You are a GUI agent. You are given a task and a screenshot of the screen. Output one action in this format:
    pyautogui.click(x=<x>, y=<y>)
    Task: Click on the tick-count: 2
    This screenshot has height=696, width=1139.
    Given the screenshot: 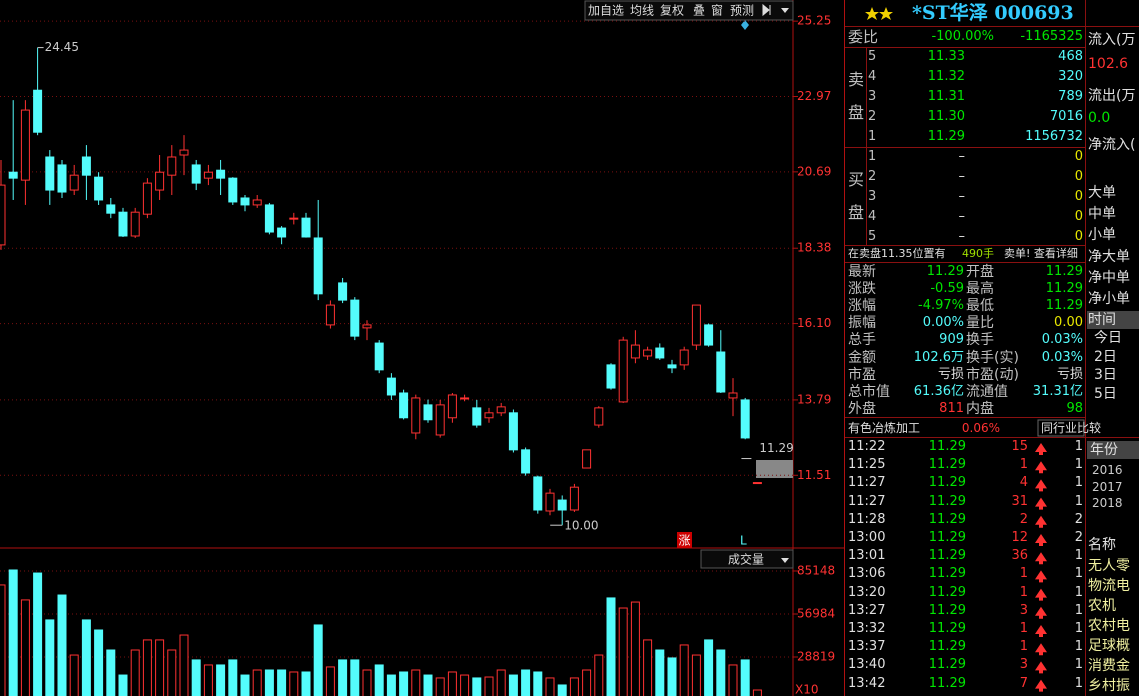 What is the action you would take?
    pyautogui.click(x=1078, y=519)
    